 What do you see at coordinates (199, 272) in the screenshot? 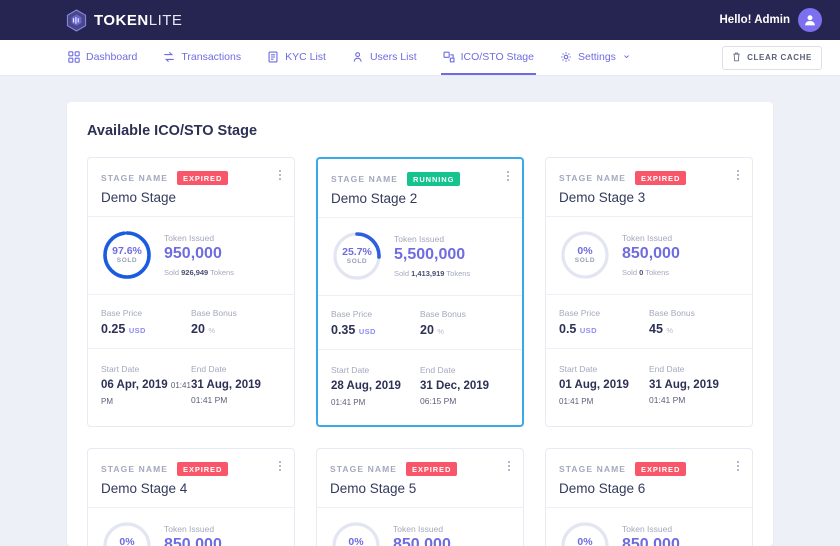
I see `tokens-sold-line: Sold 926,949 Tokens` at bounding box center [199, 272].